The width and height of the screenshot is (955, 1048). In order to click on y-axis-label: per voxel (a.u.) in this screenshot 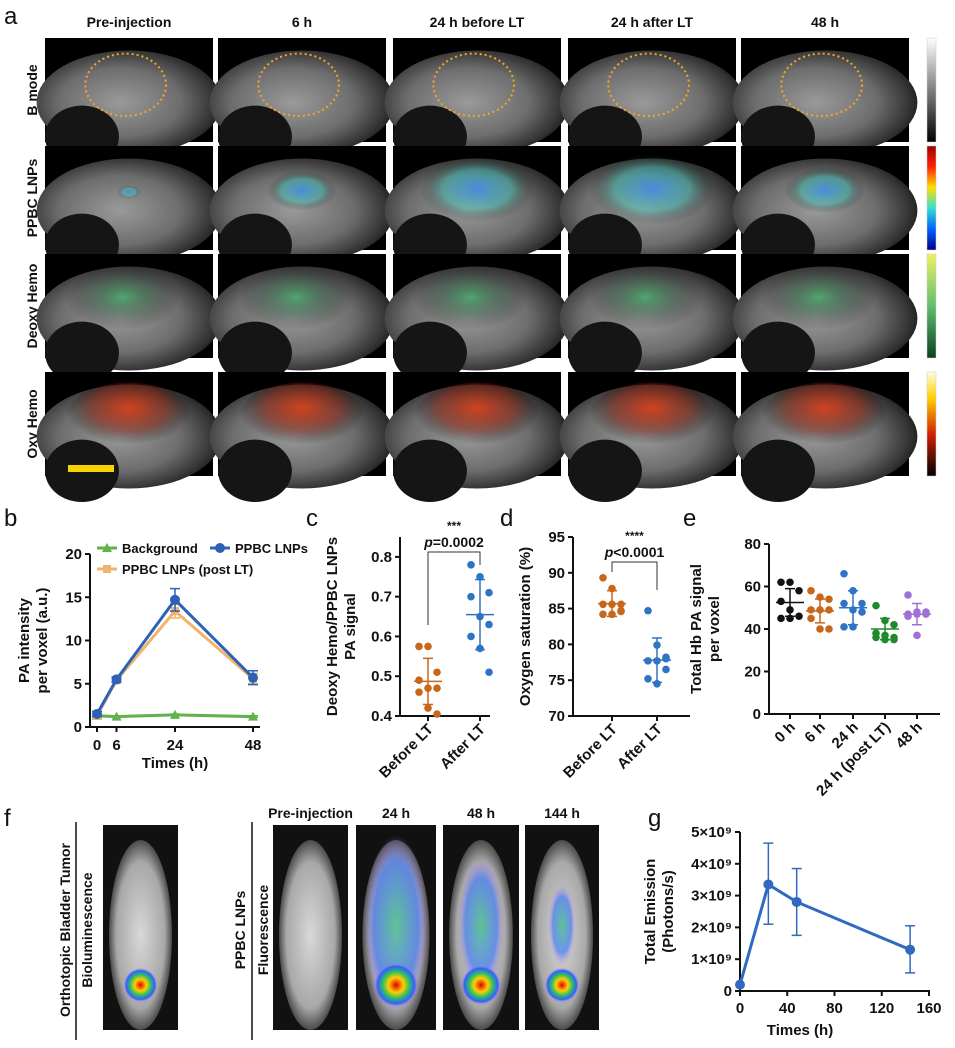, I will do `click(42, 641)`.